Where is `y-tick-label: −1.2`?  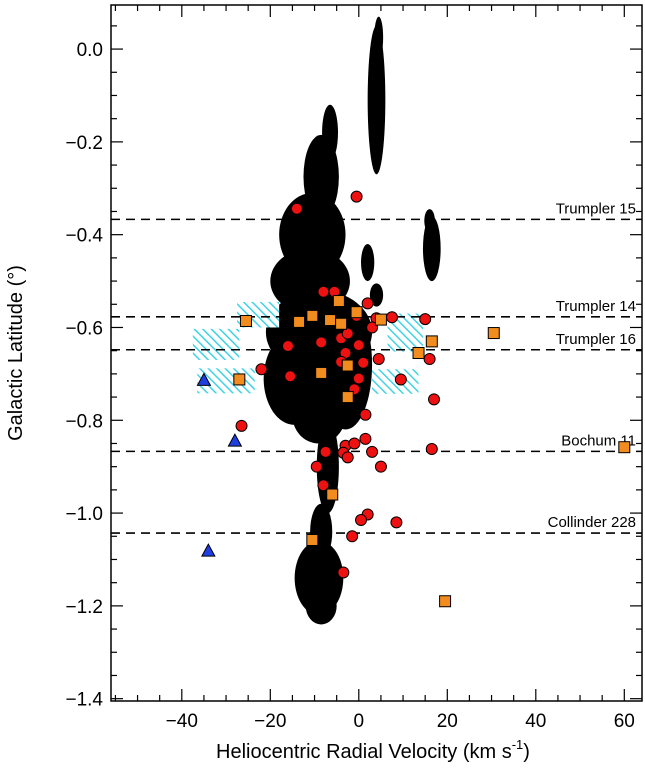
y-tick-label: −1.2 is located at coordinates (84, 607).